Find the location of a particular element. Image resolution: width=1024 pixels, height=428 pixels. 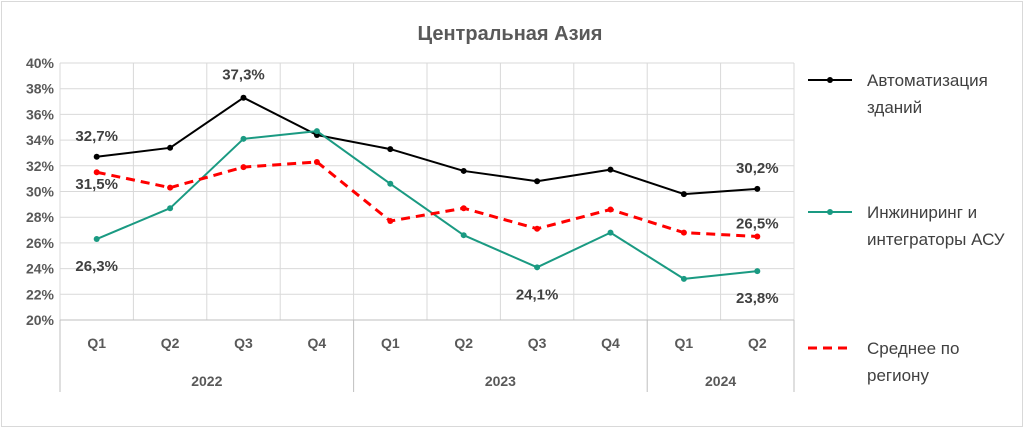

y-tick-label: 36% is located at coordinates (40, 114).